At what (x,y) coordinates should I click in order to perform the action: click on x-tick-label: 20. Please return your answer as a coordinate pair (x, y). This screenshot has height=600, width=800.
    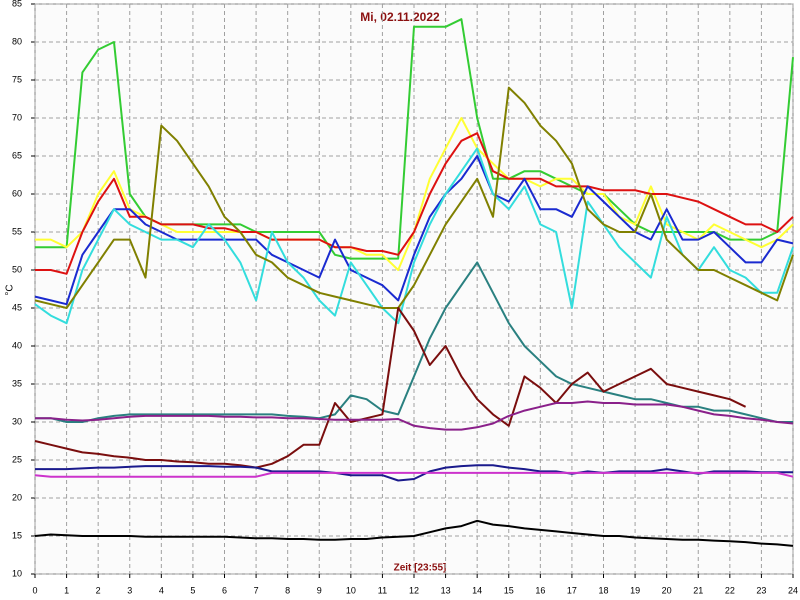
    Looking at the image, I should click on (667, 590).